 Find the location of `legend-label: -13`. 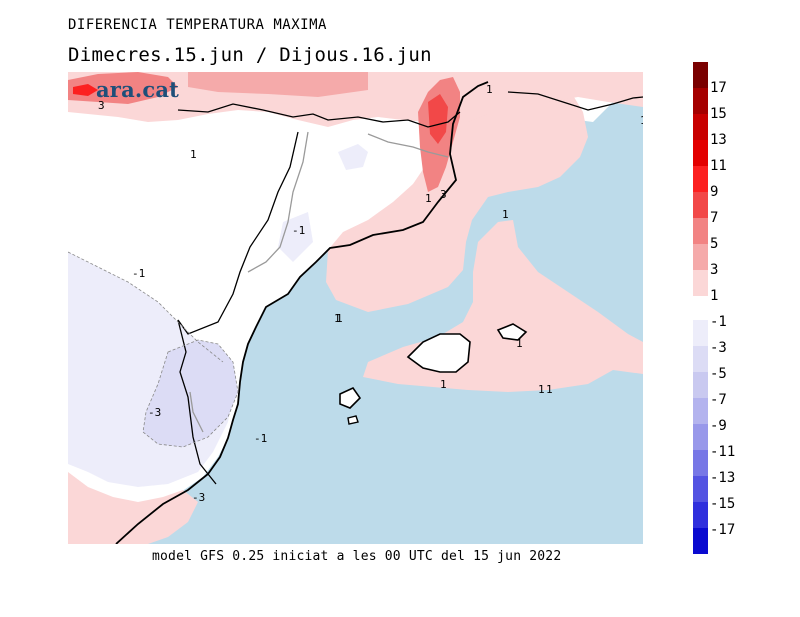

legend-label: -13 is located at coordinates (723, 478).